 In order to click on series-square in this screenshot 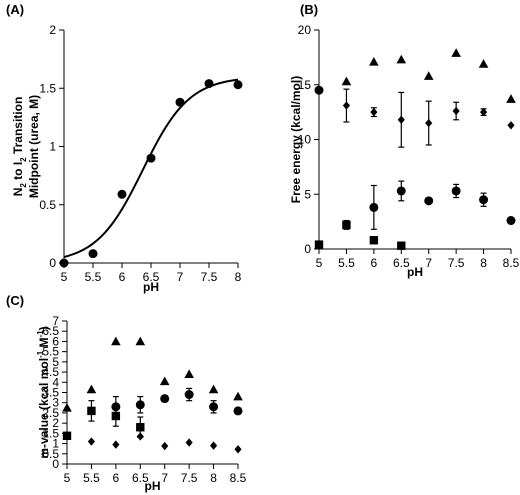, I will do `click(360, 234)`.